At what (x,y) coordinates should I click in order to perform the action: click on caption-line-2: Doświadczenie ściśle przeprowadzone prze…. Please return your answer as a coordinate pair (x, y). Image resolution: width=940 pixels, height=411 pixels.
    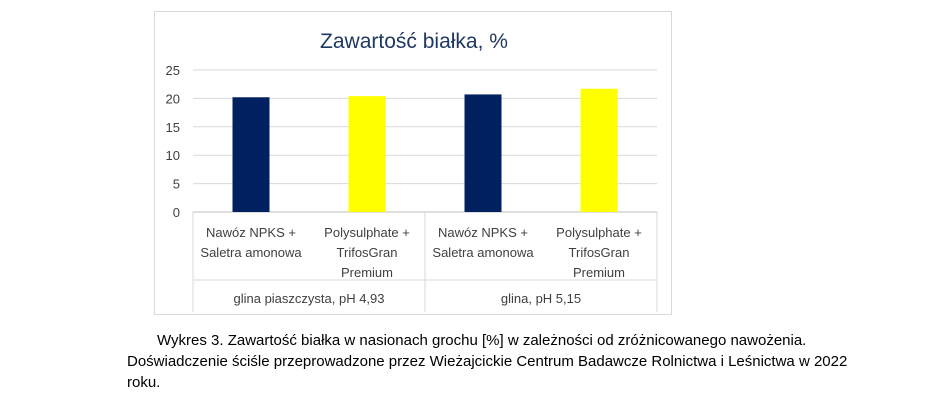
    Looking at the image, I should click on (487, 361).